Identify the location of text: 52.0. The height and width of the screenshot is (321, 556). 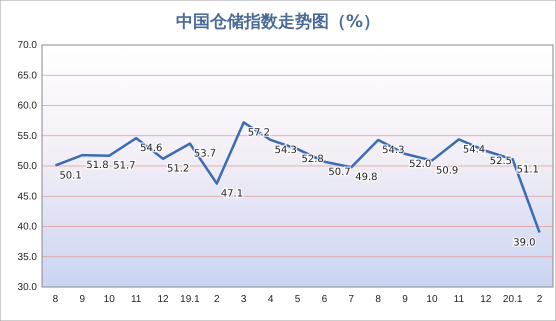
(420, 164).